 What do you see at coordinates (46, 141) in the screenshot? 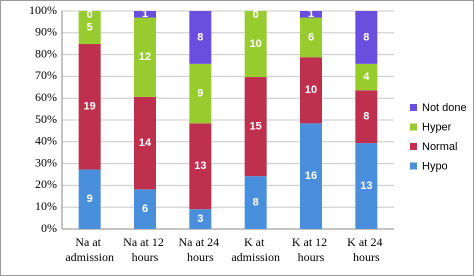
I see `y-tick-label: 40%` at bounding box center [46, 141].